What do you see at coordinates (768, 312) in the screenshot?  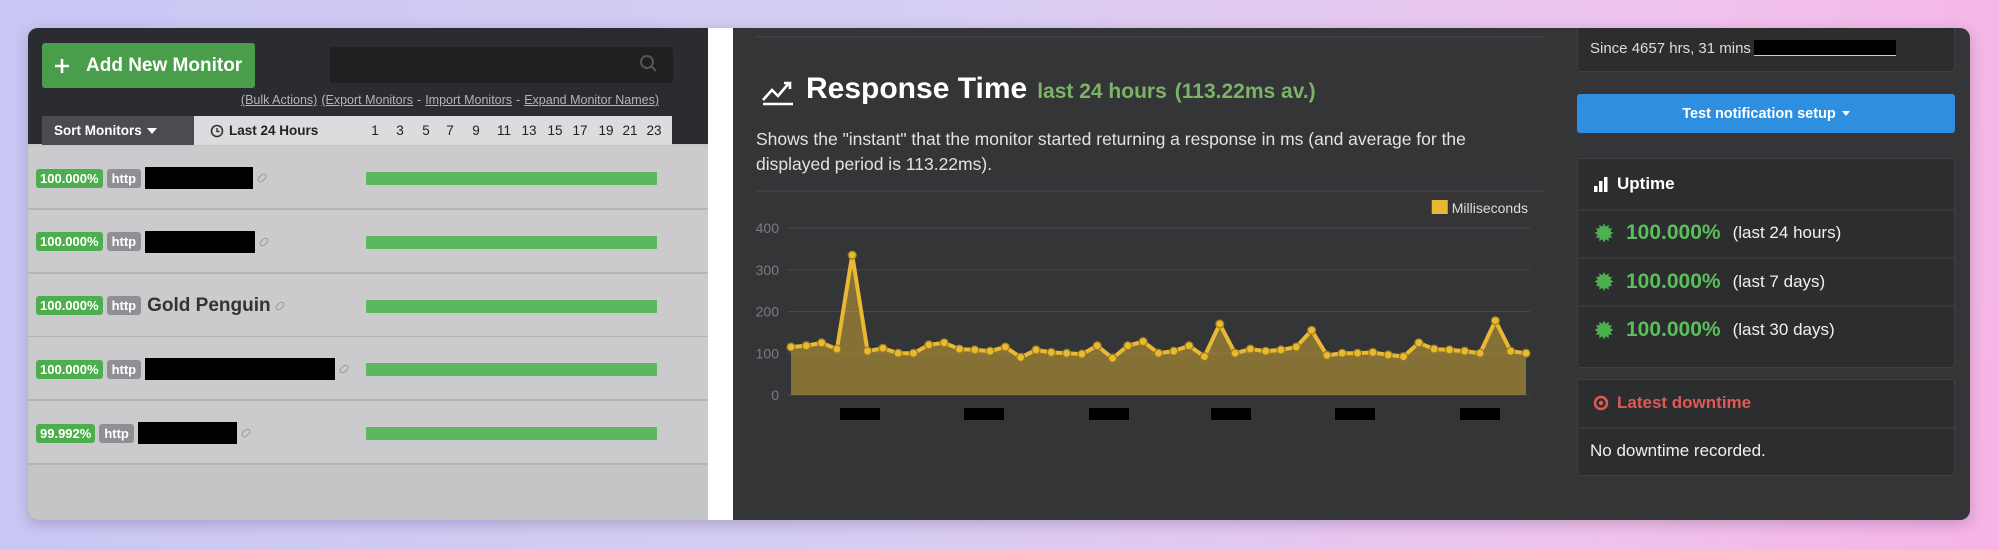 I see `y-tick-label: 200` at bounding box center [768, 312].